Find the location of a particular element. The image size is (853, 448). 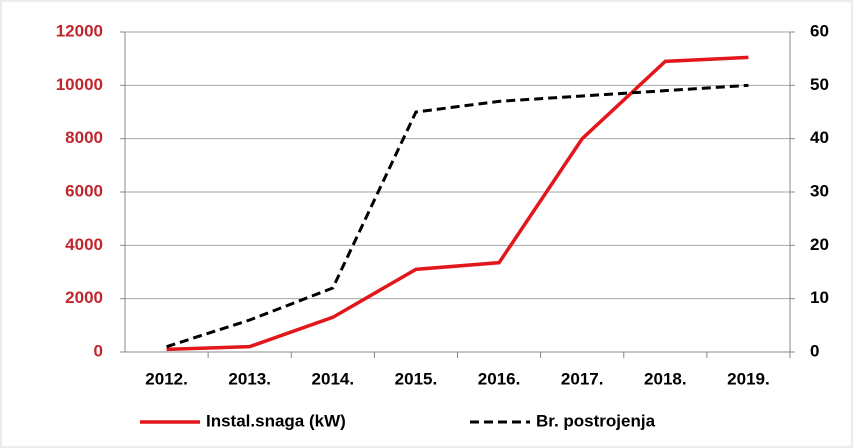

y-tick-label: 8000 is located at coordinates (84, 137).